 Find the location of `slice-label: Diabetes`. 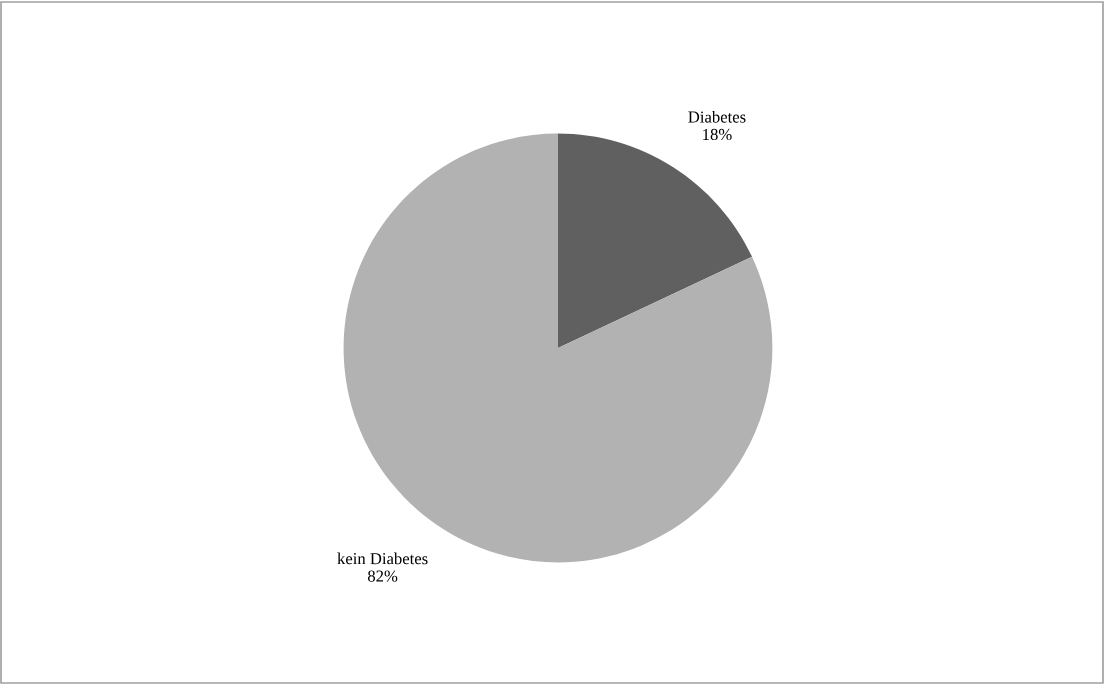

slice-label: Diabetes is located at coordinates (717, 116).